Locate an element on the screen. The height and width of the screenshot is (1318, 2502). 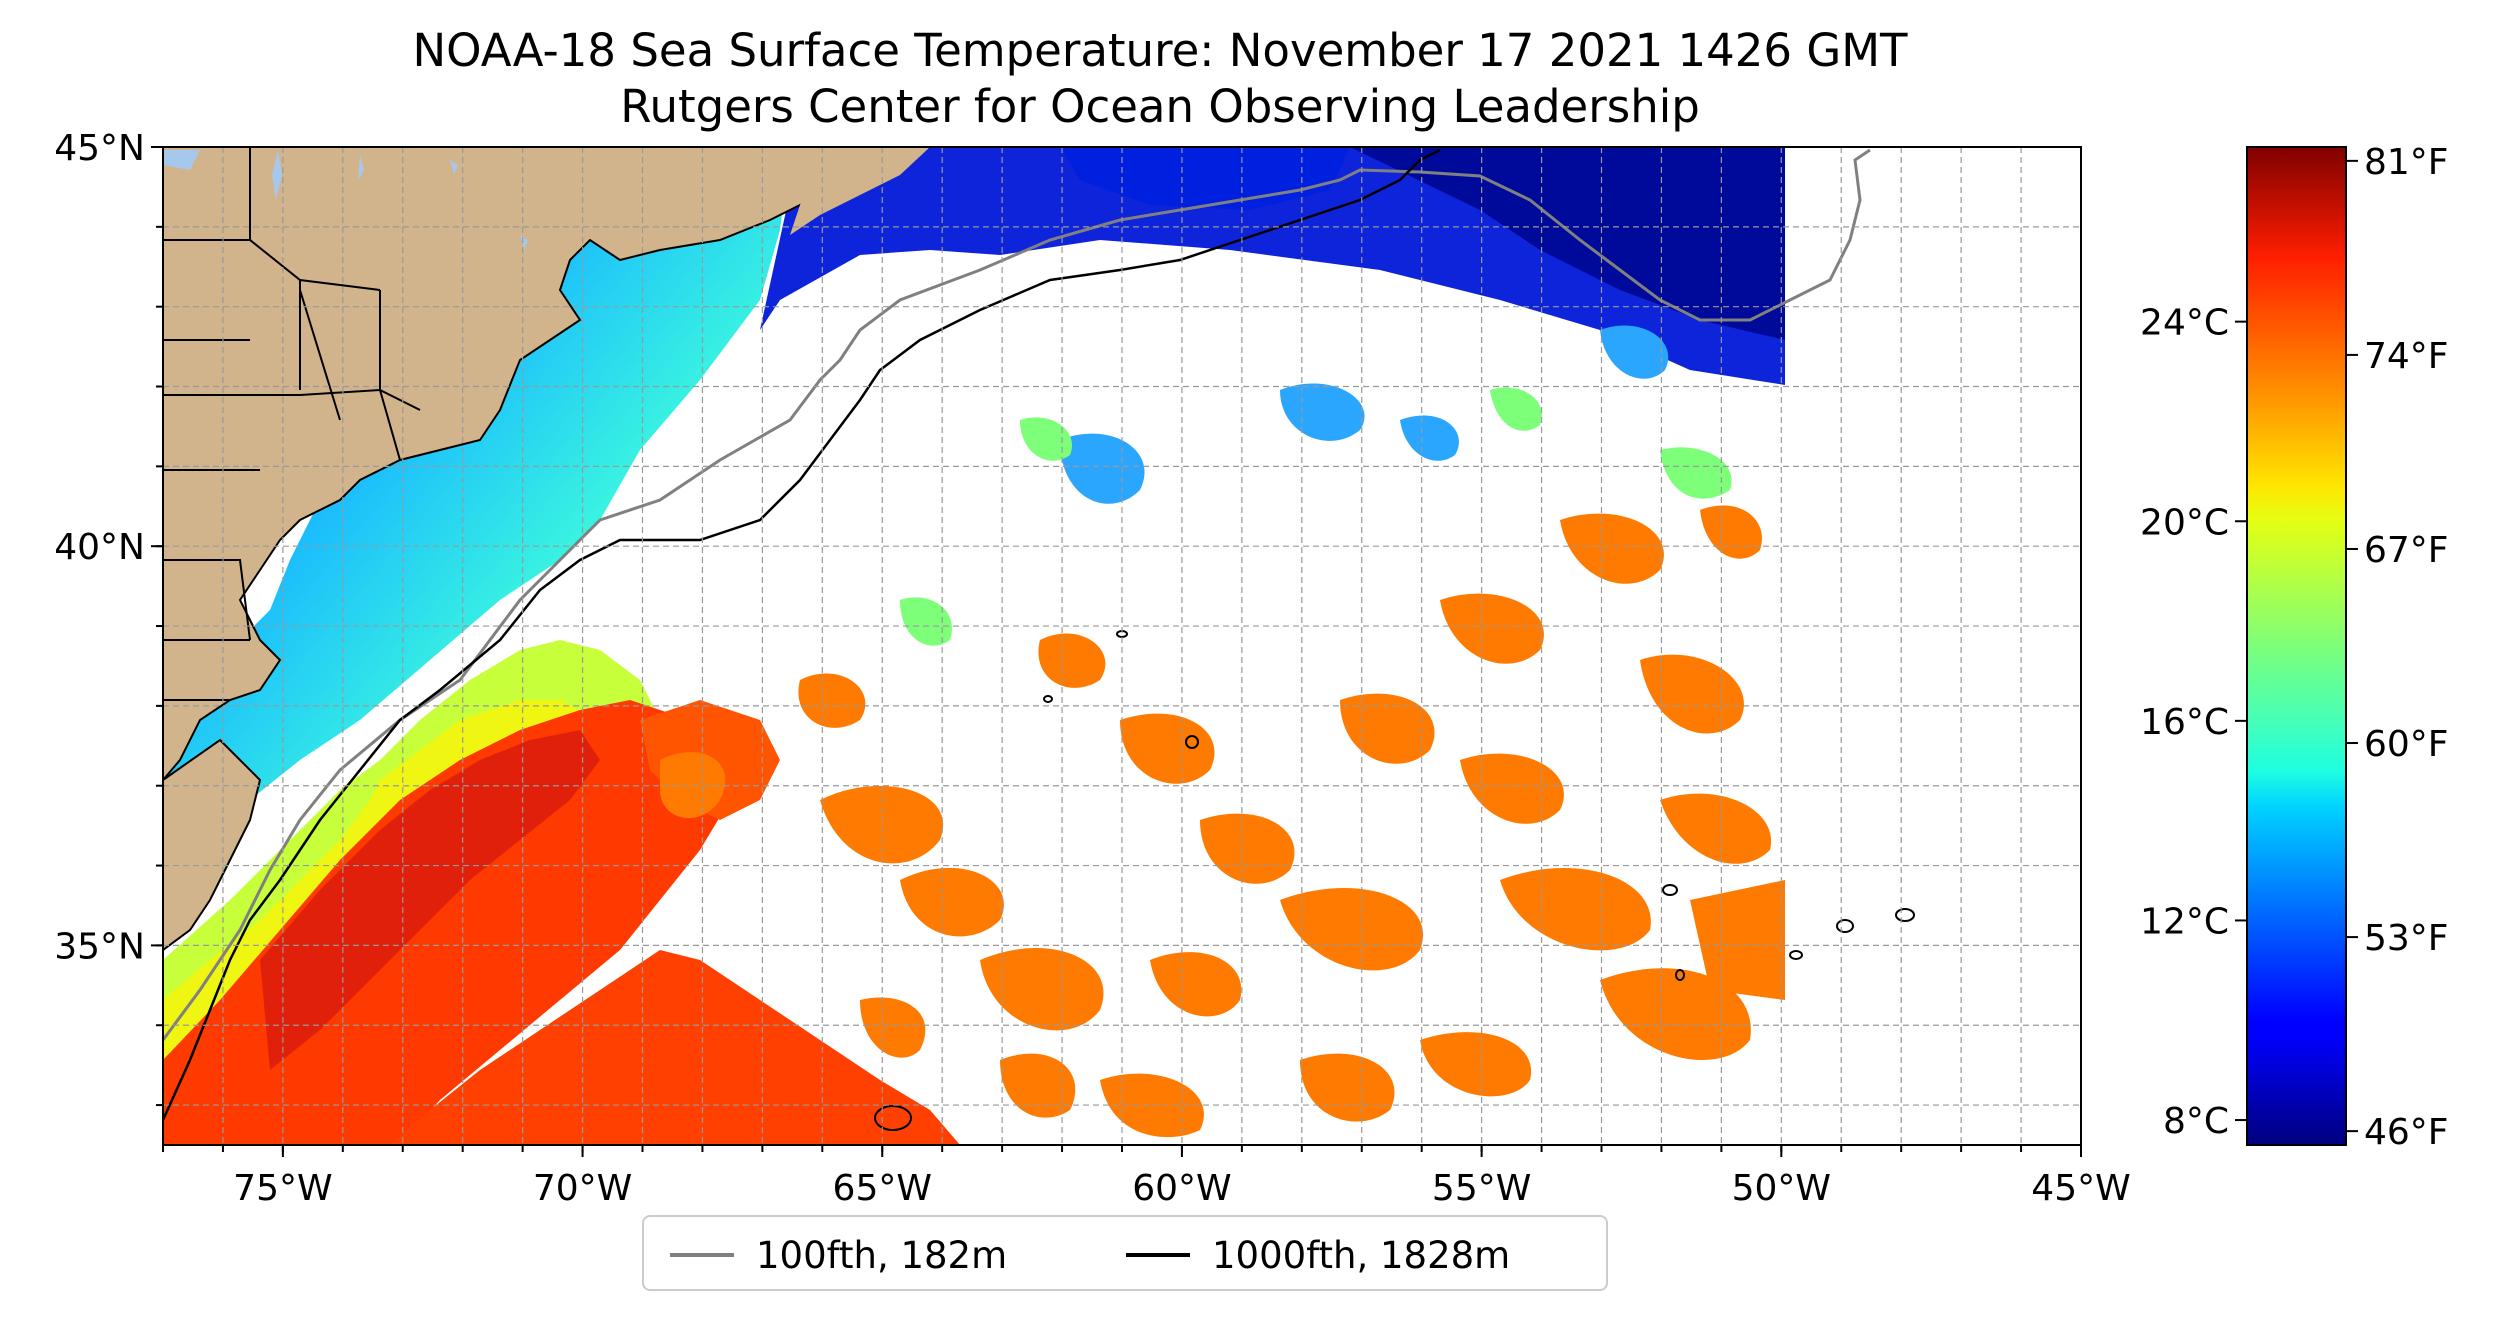
colorbar-fahrenheit-label: 53°F is located at coordinates (2406, 938).